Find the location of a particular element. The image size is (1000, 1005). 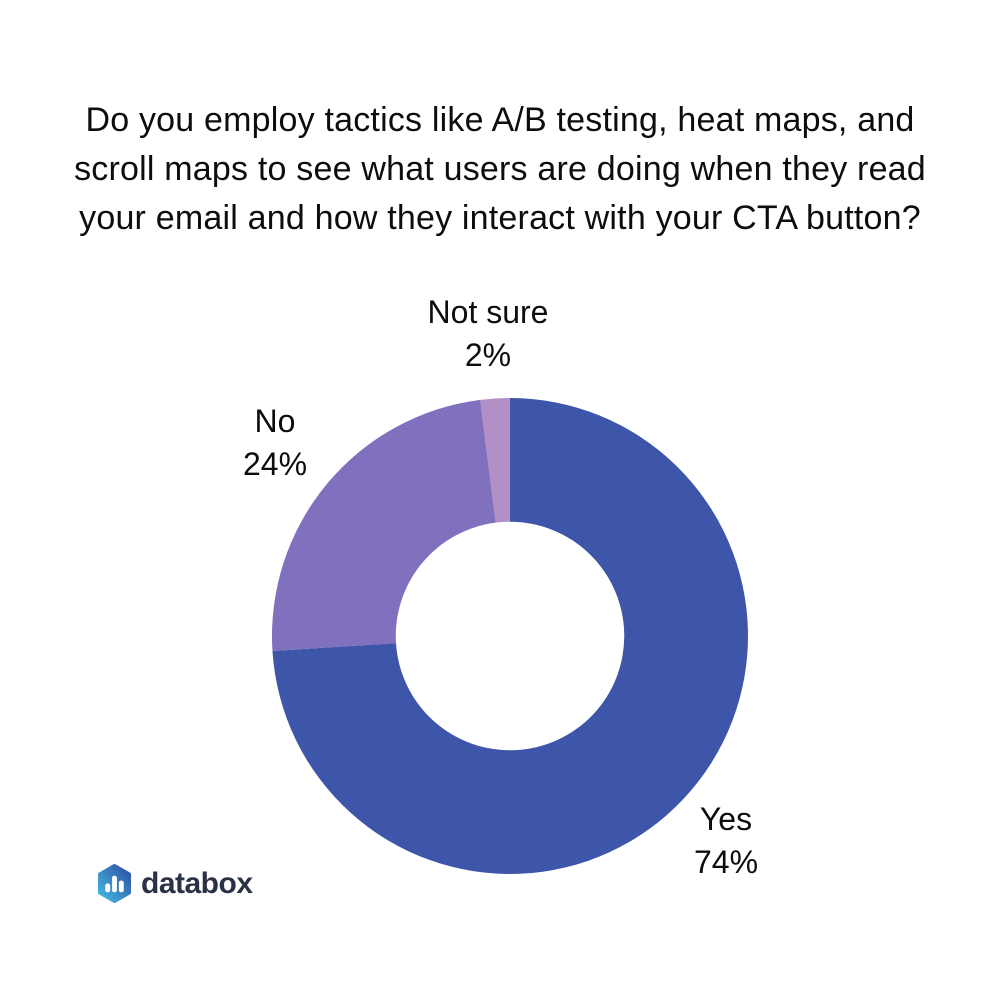

databox-logo-text: databox is located at coordinates (197, 883).